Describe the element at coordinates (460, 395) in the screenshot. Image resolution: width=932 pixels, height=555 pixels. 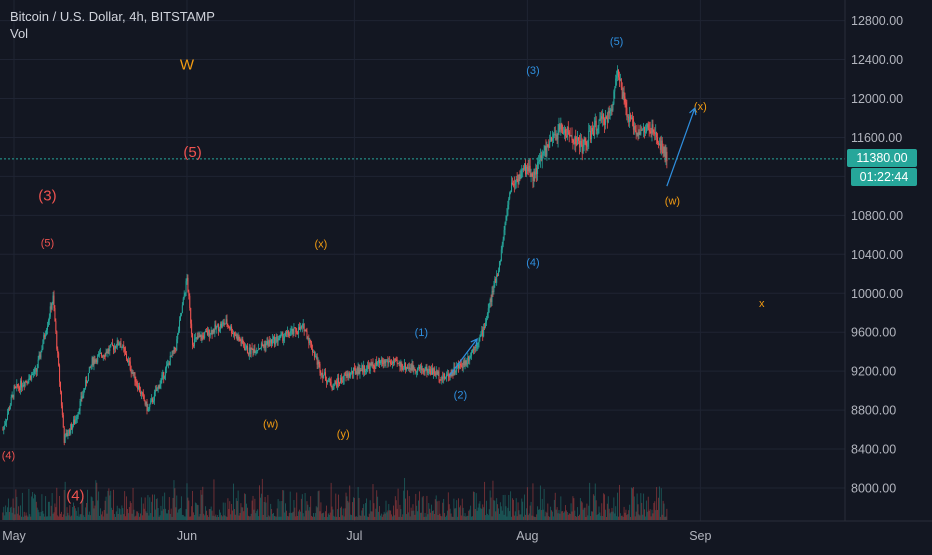
I see `wave-label: (2)` at that location.